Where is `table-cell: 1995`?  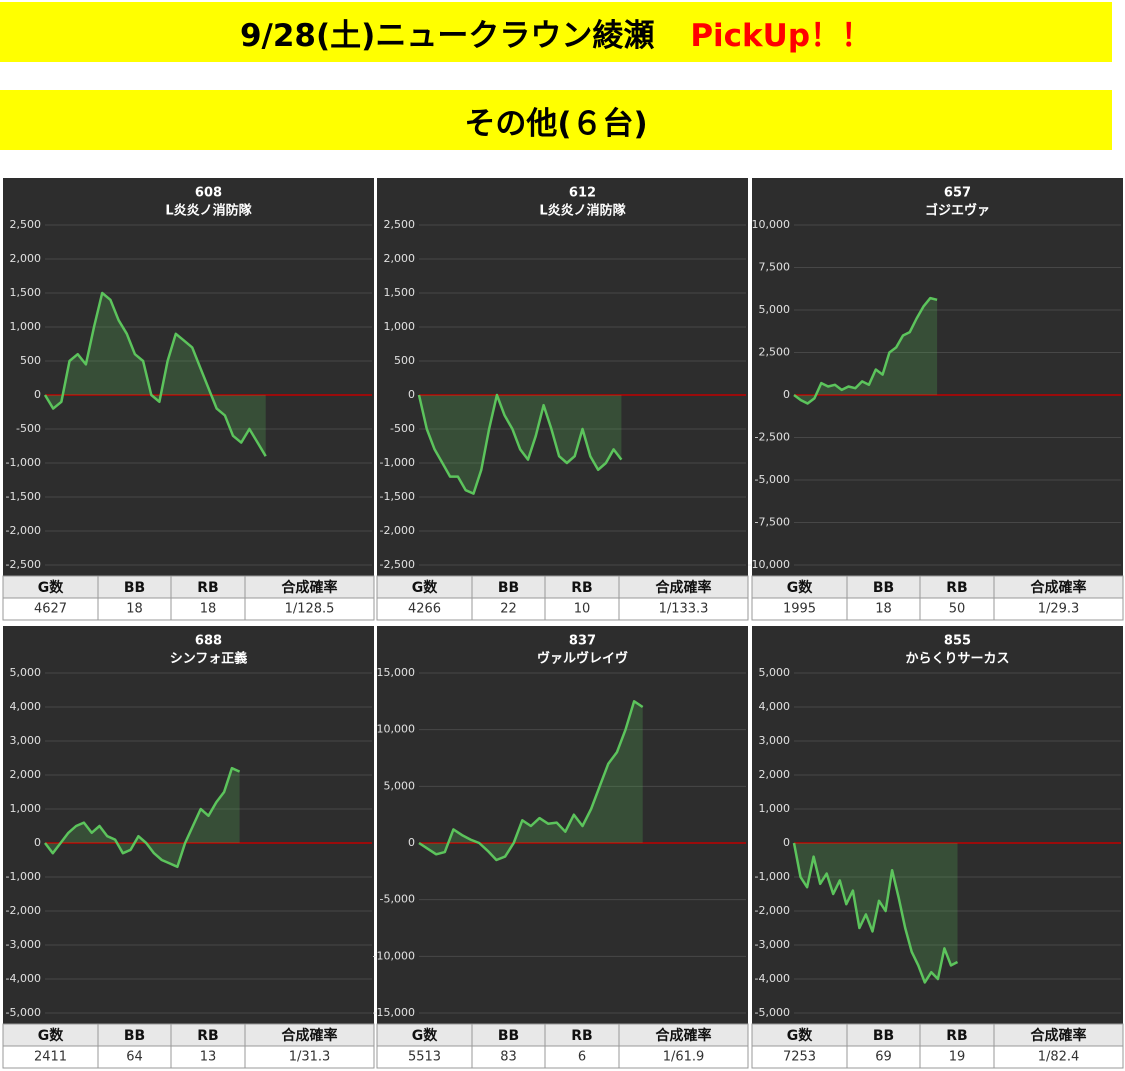 table-cell: 1995 is located at coordinates (799, 609).